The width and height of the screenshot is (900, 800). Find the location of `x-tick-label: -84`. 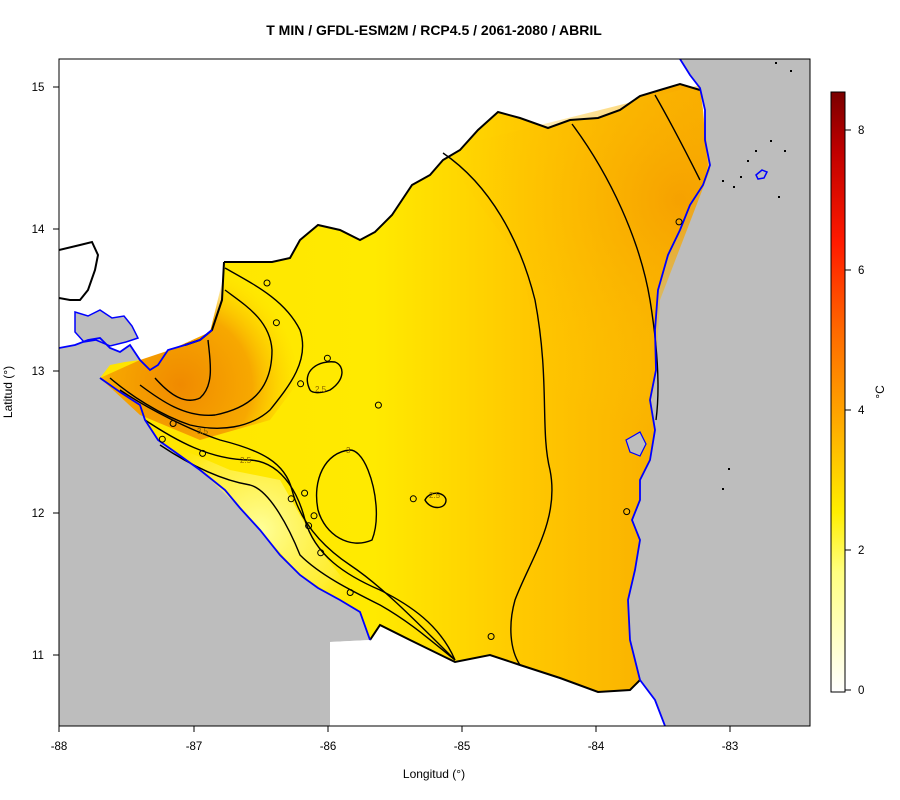

x-tick-label: -84 is located at coordinates (596, 747).